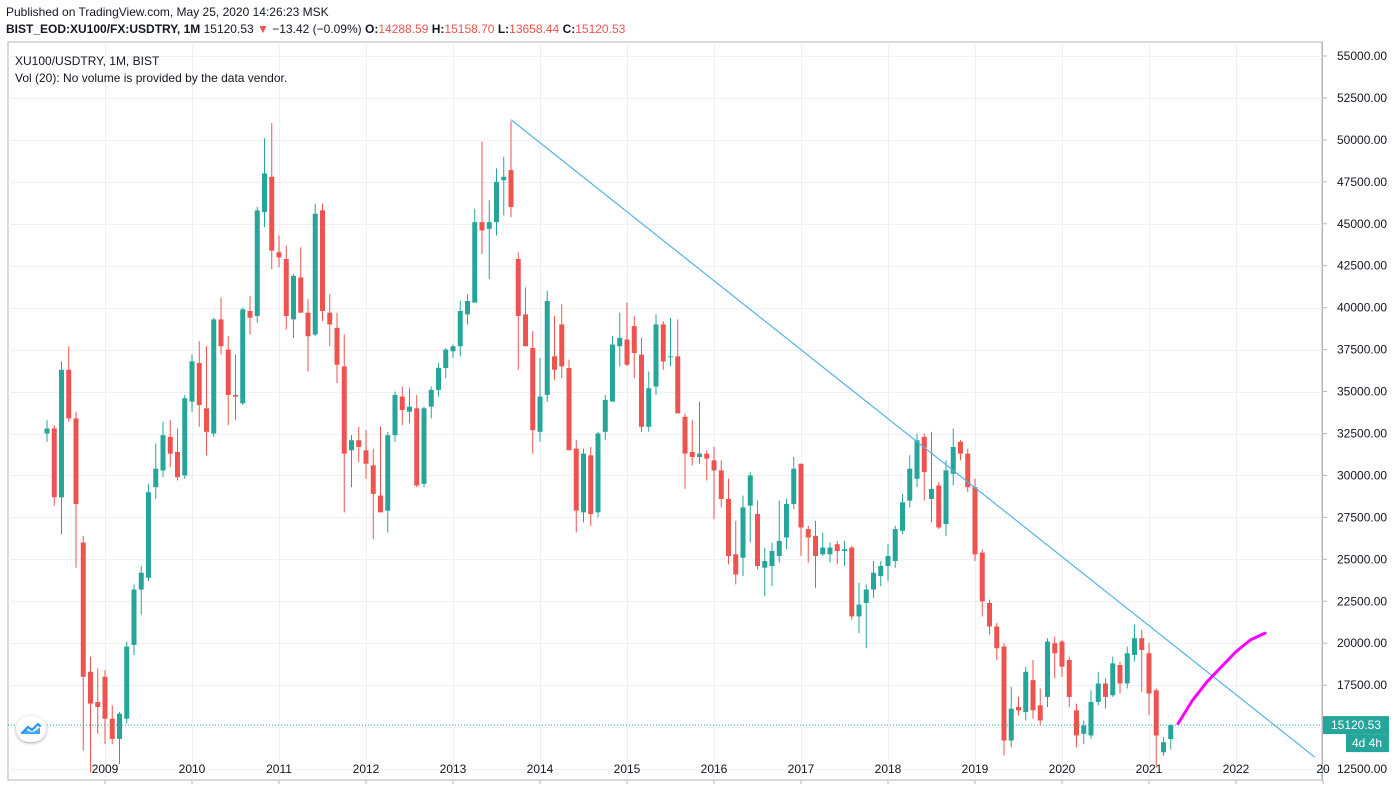 The height and width of the screenshot is (786, 1396). I want to click on chart-legend-title: XU100/USDTRY, 1M, BIST, so click(87, 61).